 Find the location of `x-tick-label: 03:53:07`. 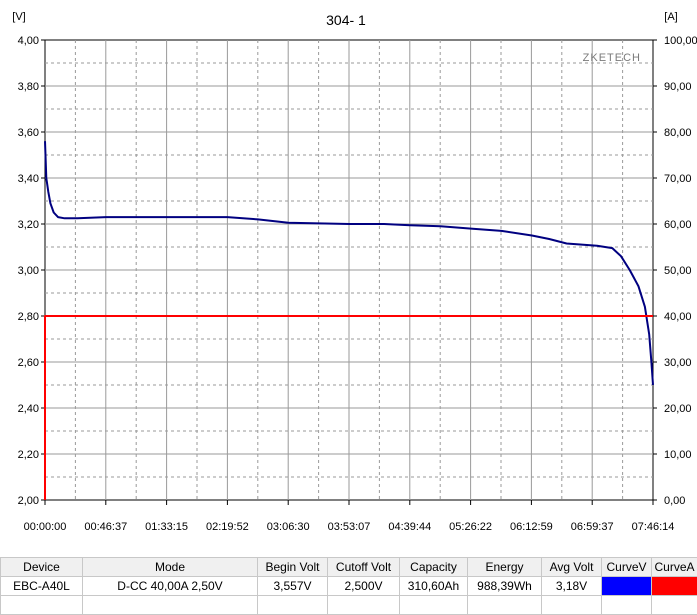

x-tick-label: 03:53:07 is located at coordinates (349, 527).